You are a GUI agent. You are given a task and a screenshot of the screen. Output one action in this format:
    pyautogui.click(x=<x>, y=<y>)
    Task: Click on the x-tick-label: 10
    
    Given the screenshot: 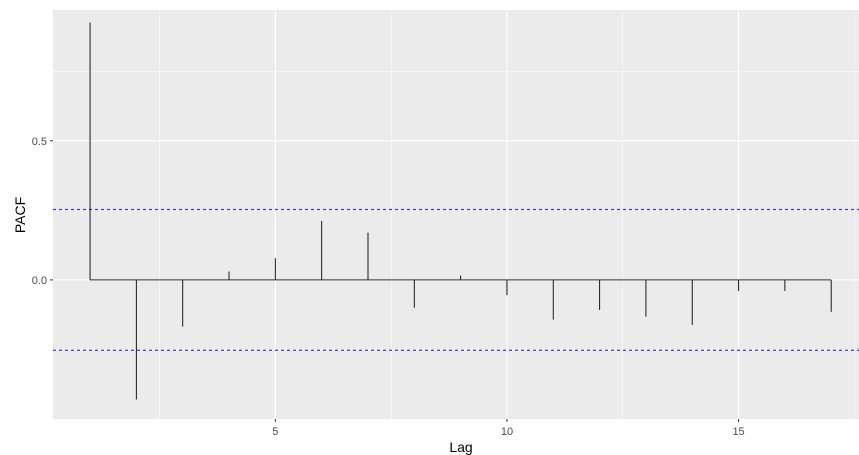 What is the action you would take?
    pyautogui.click(x=507, y=432)
    